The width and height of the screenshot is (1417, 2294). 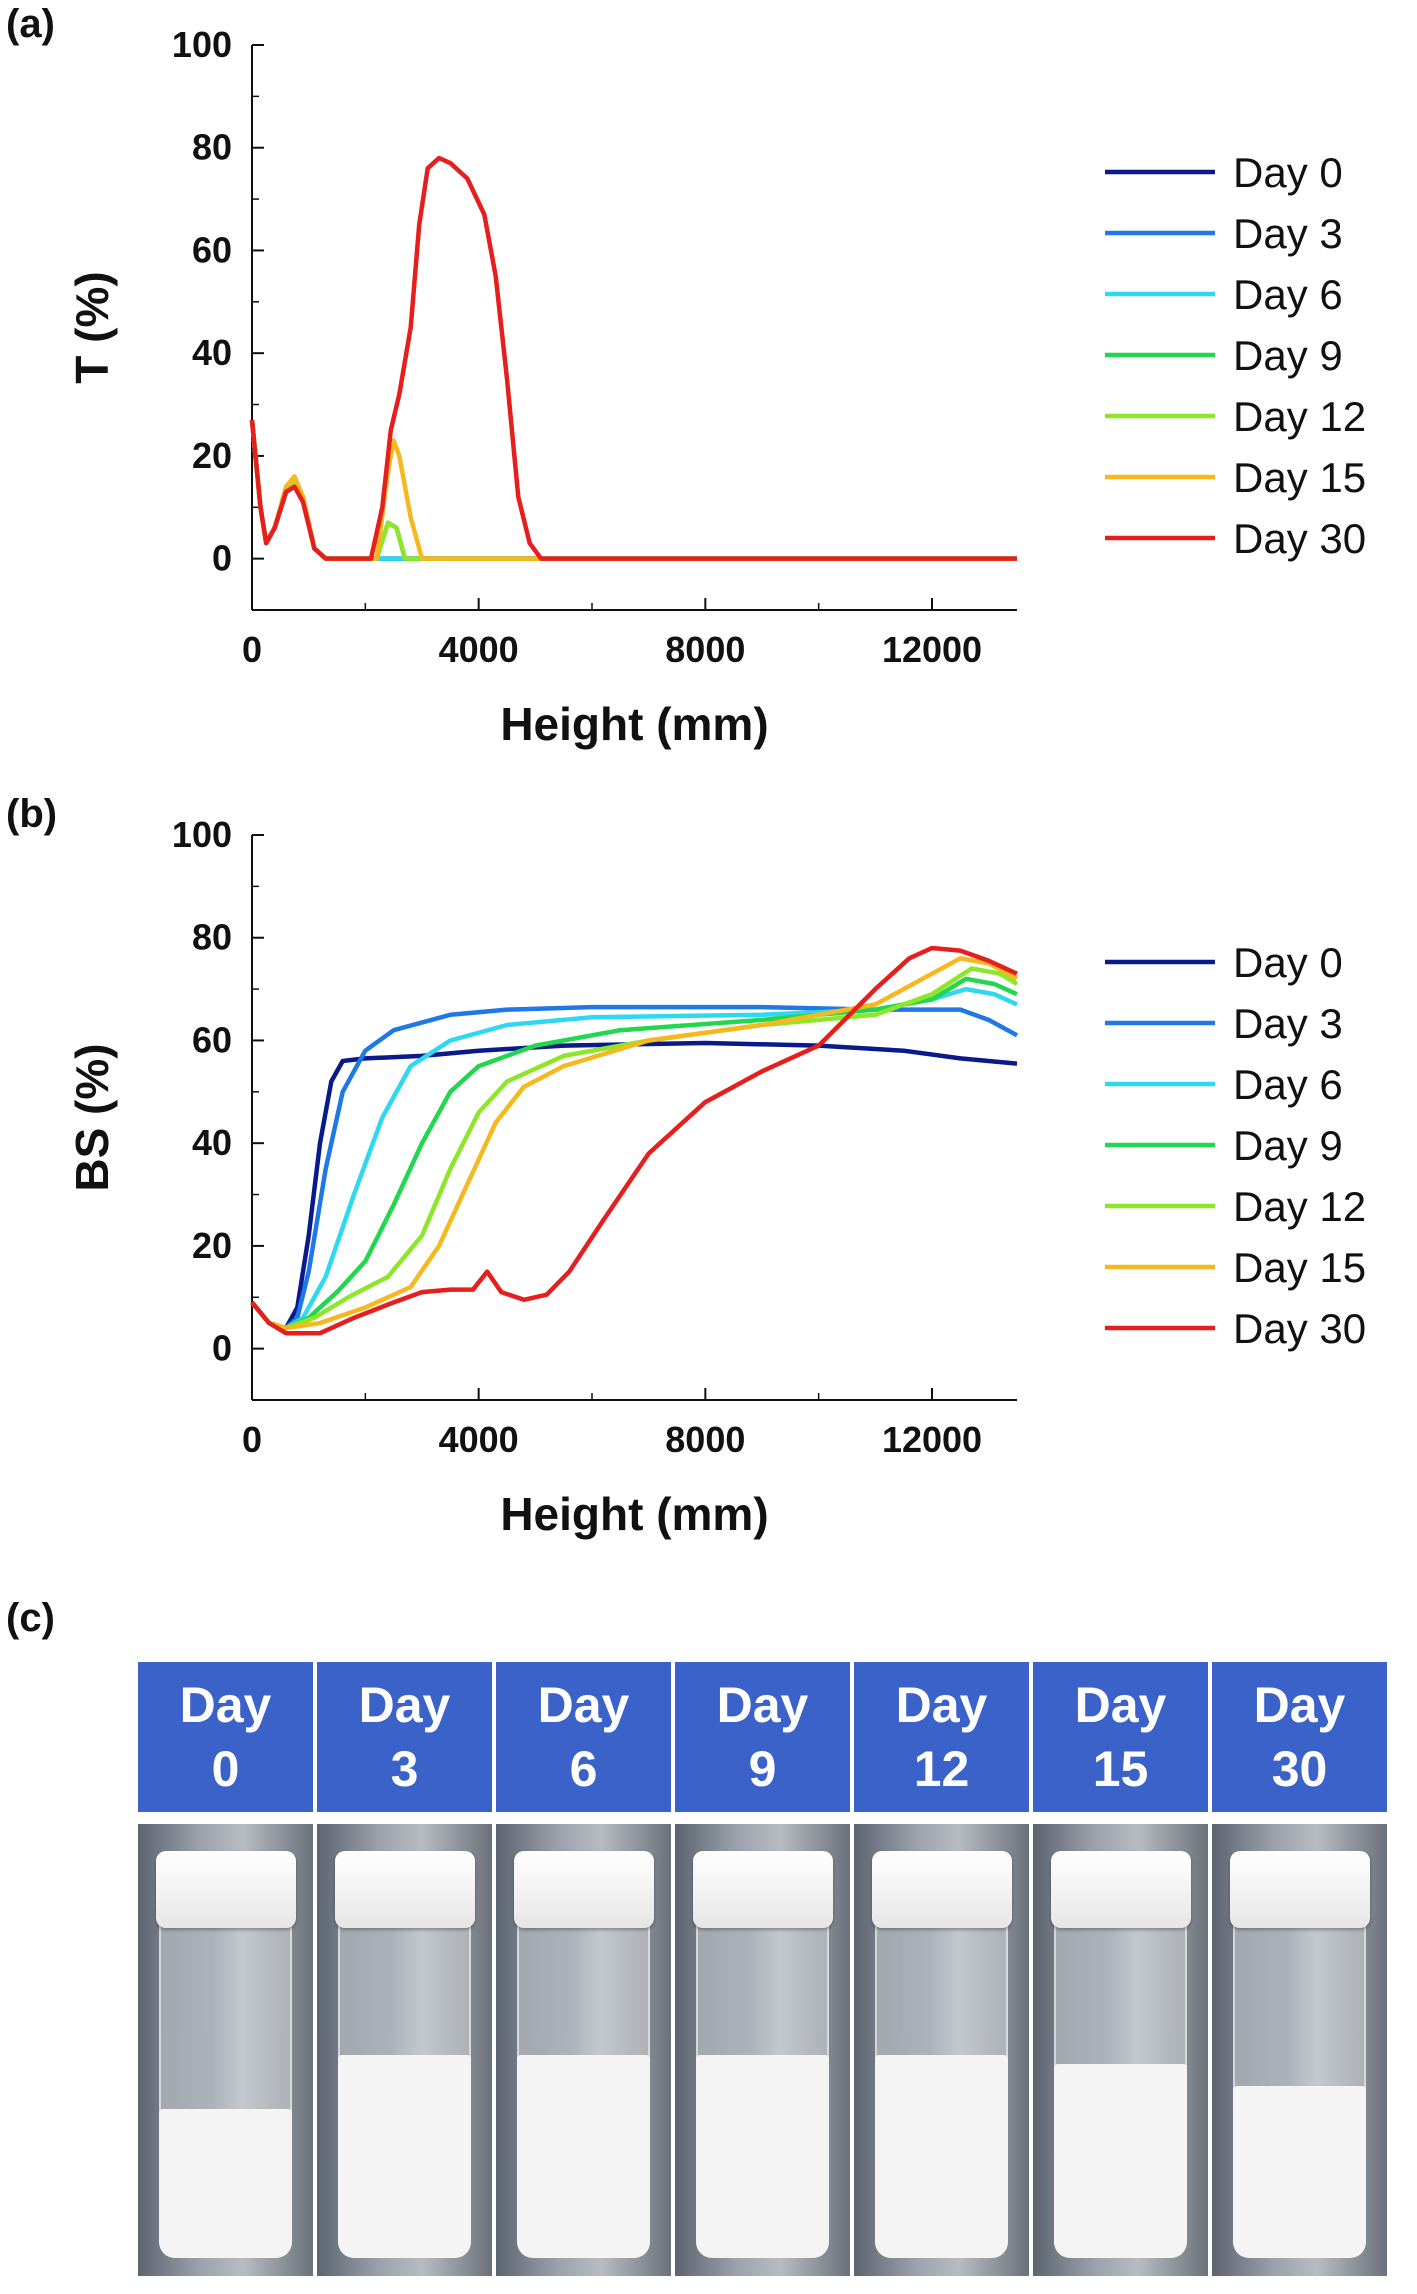 I want to click on day-header-number: 30, so click(x=1299, y=1769).